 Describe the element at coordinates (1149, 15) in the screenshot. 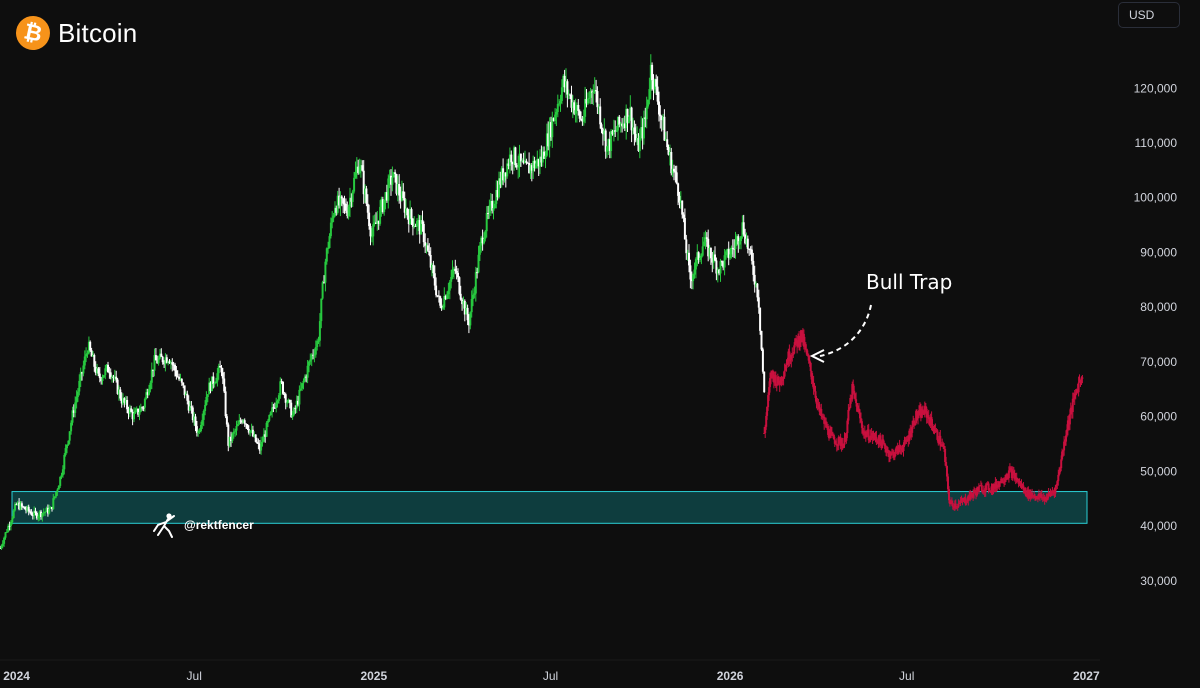

I see `currency-button: USD` at that location.